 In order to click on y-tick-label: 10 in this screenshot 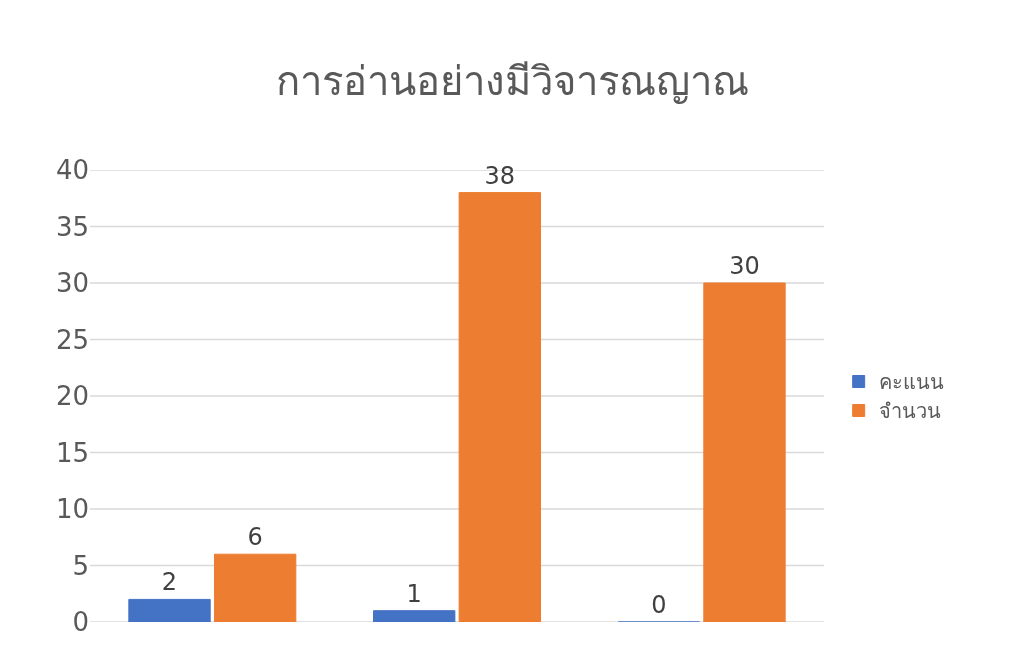, I will do `click(72, 509)`.